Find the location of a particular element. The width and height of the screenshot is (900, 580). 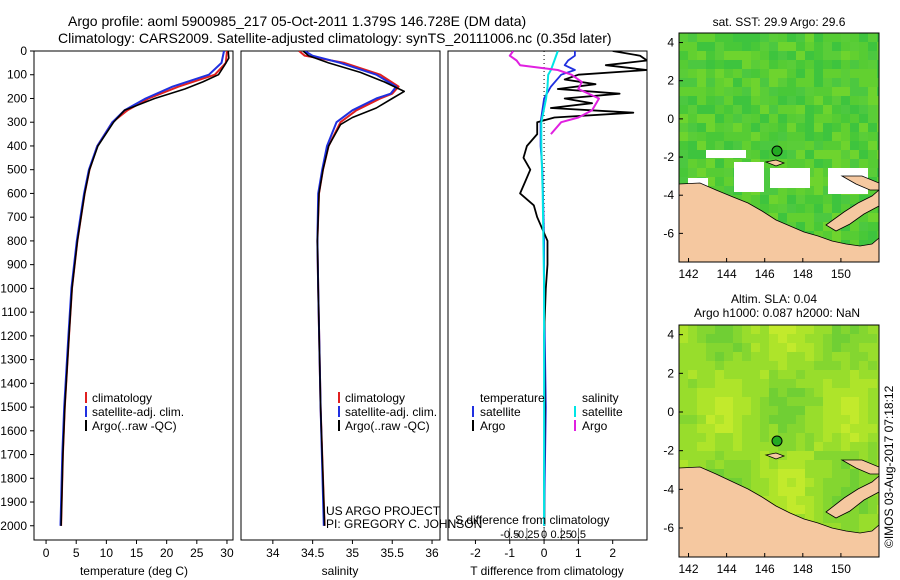

legend-swatch-argo is located at coordinates (86, 425).